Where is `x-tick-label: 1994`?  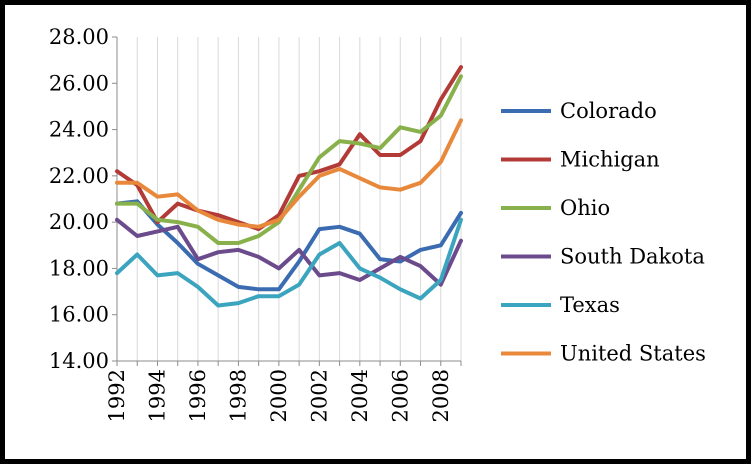
x-tick-label: 1994 is located at coordinates (157, 395).